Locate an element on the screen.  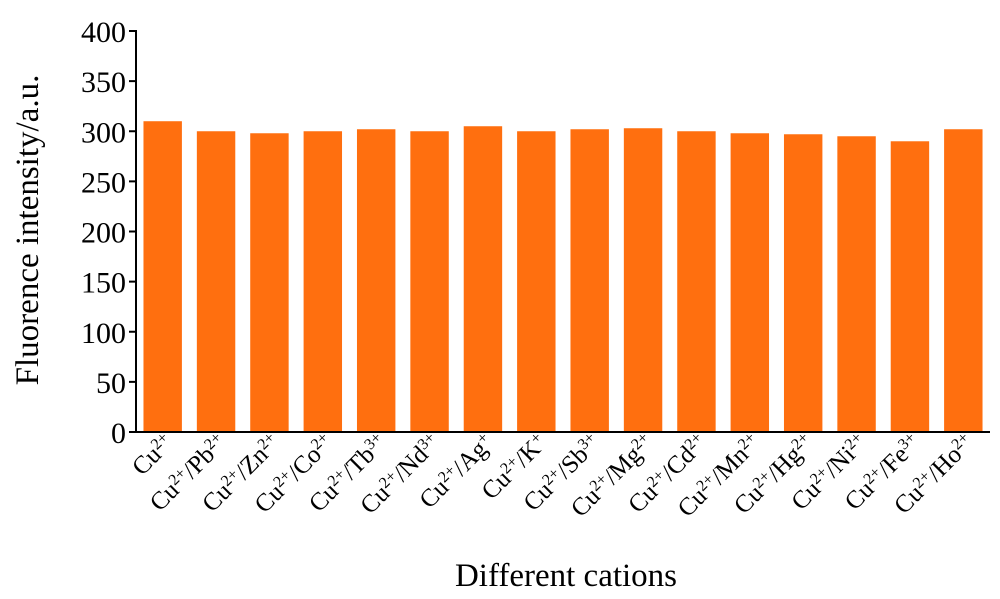
y-axis: 0 50 100 150 200 250 300 350 400 is located at coordinates (109, 233).